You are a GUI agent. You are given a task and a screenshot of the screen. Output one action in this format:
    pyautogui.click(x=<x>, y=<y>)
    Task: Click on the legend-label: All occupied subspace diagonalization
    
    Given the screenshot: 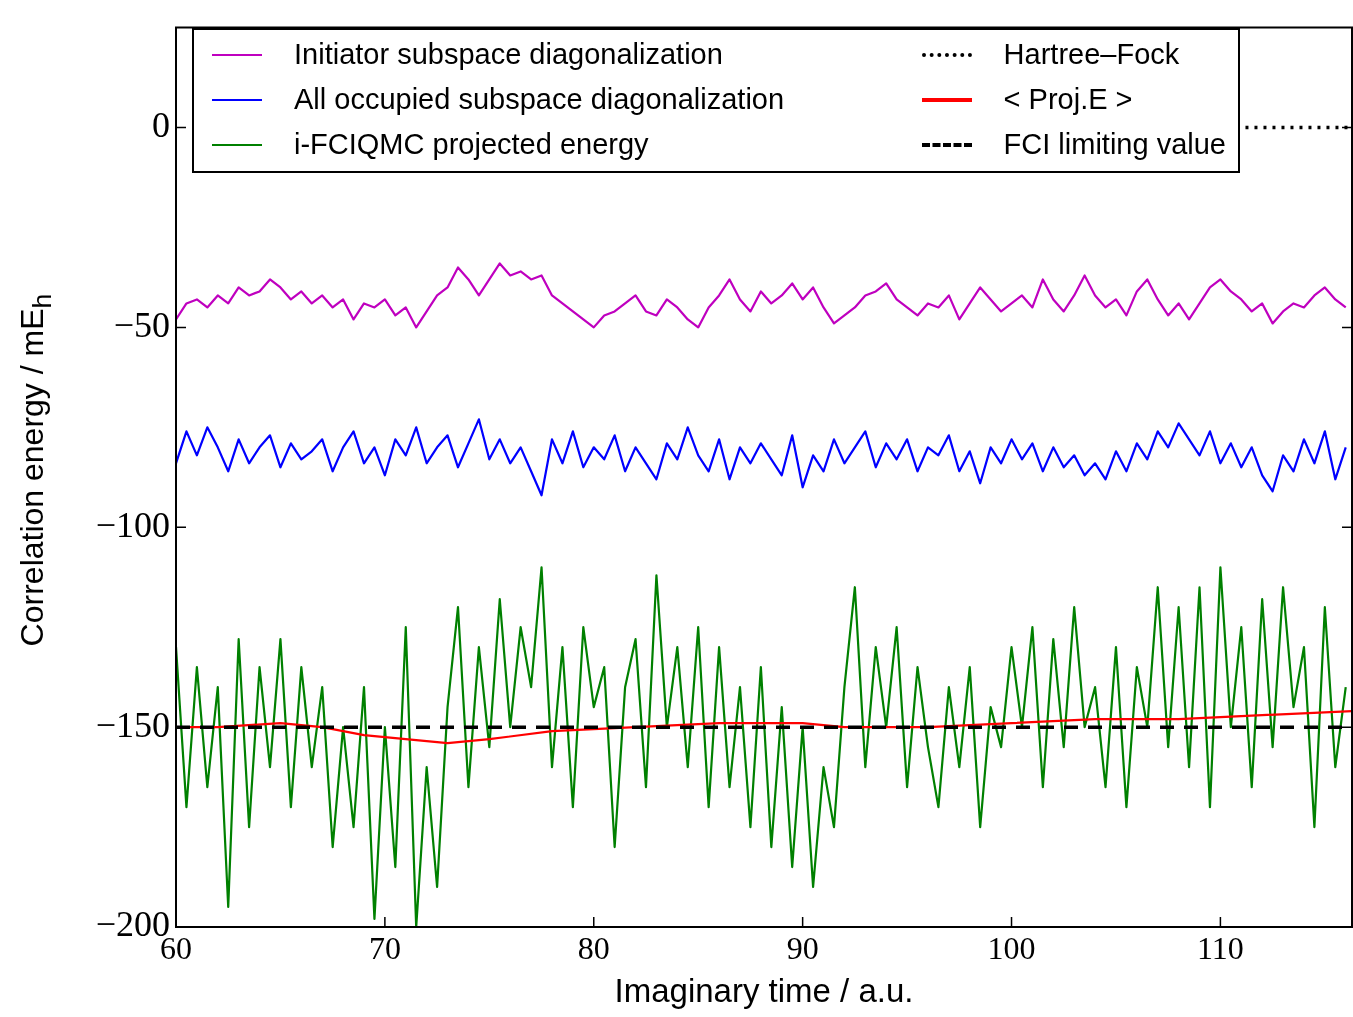 What is the action you would take?
    pyautogui.click(x=539, y=99)
    